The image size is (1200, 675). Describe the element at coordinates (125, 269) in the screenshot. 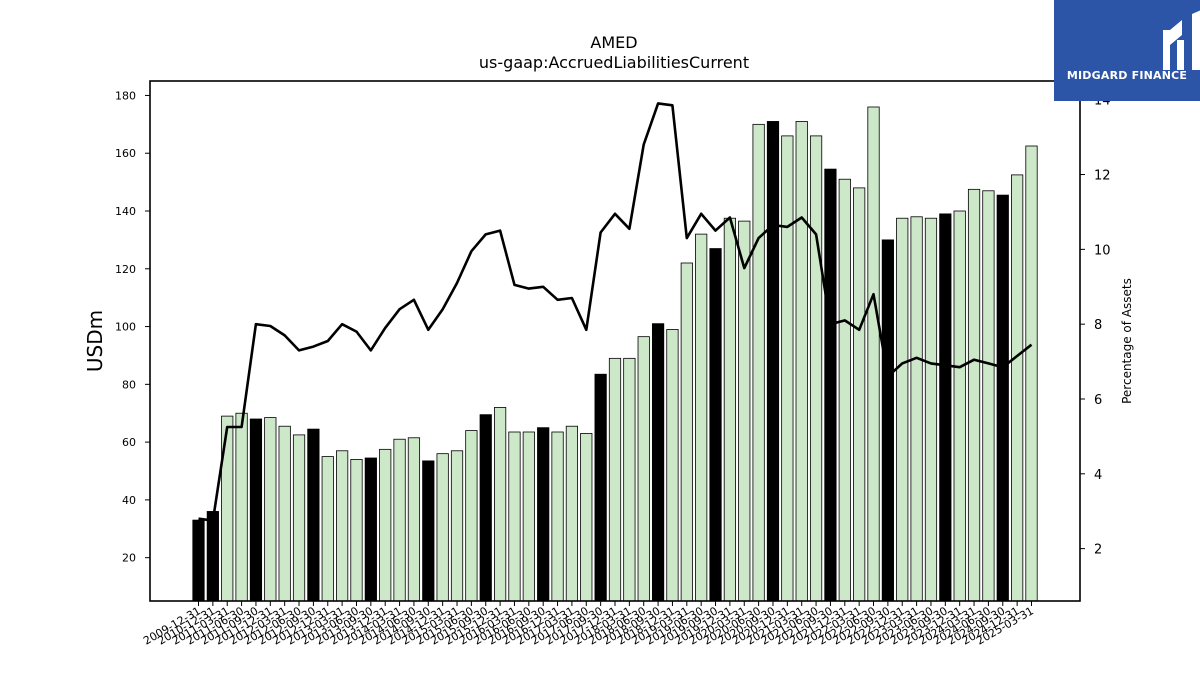

I see `y-tick-label: 120` at that location.